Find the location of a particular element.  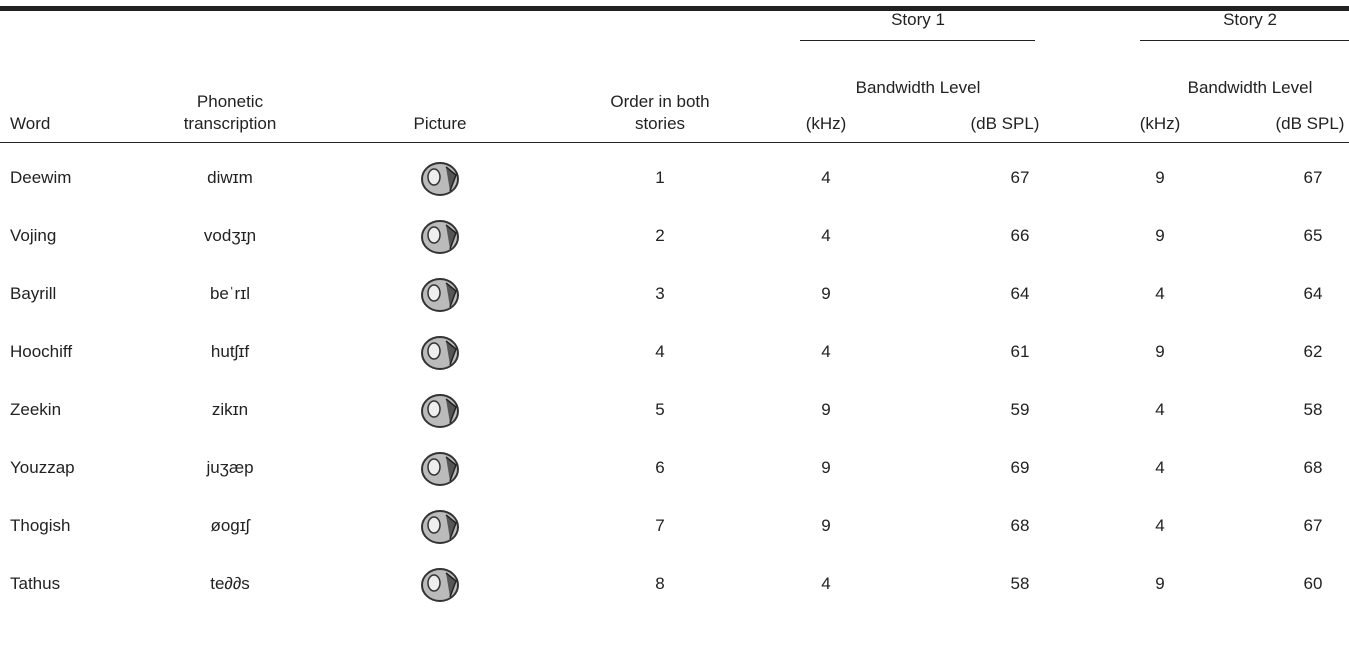

phonetic: te∂∂s is located at coordinates (230, 583).